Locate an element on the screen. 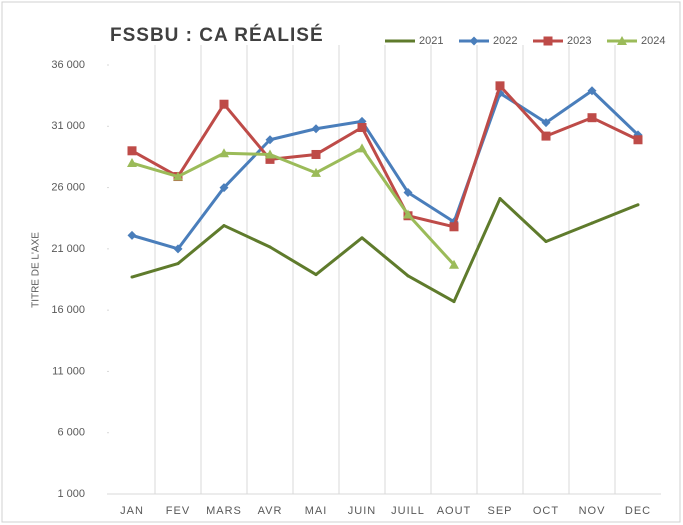  x-tick-label: MAI is located at coordinates (316, 511).